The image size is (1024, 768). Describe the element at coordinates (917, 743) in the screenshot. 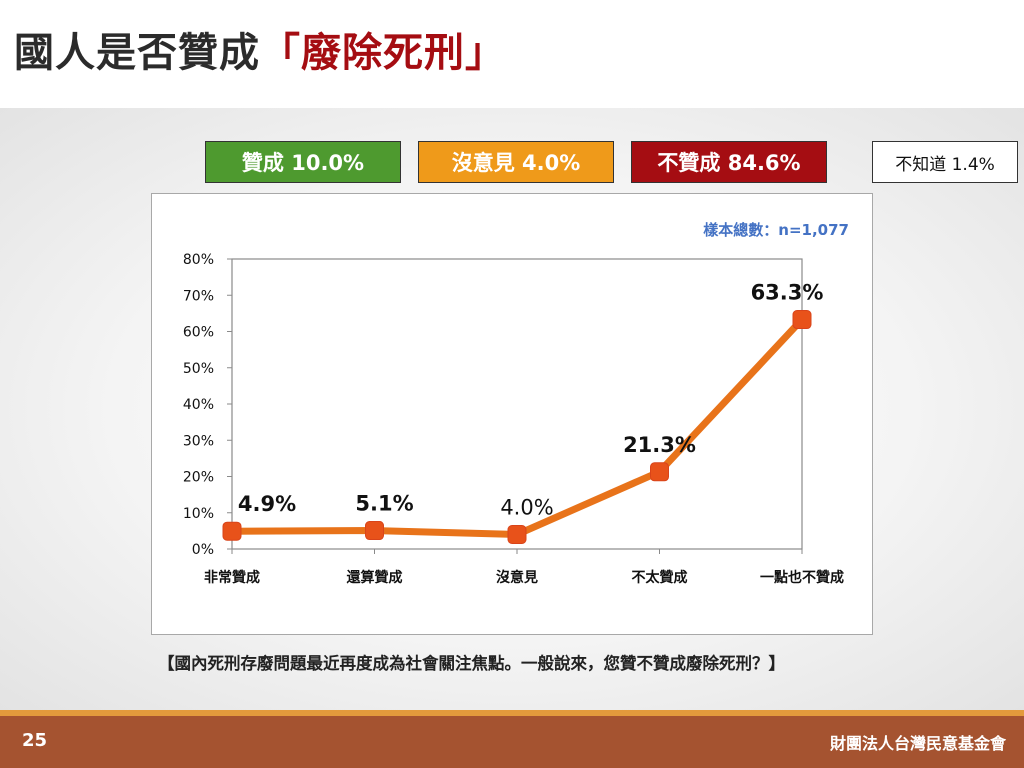

I see `organization-name: 財團法人台灣民意基金會` at that location.